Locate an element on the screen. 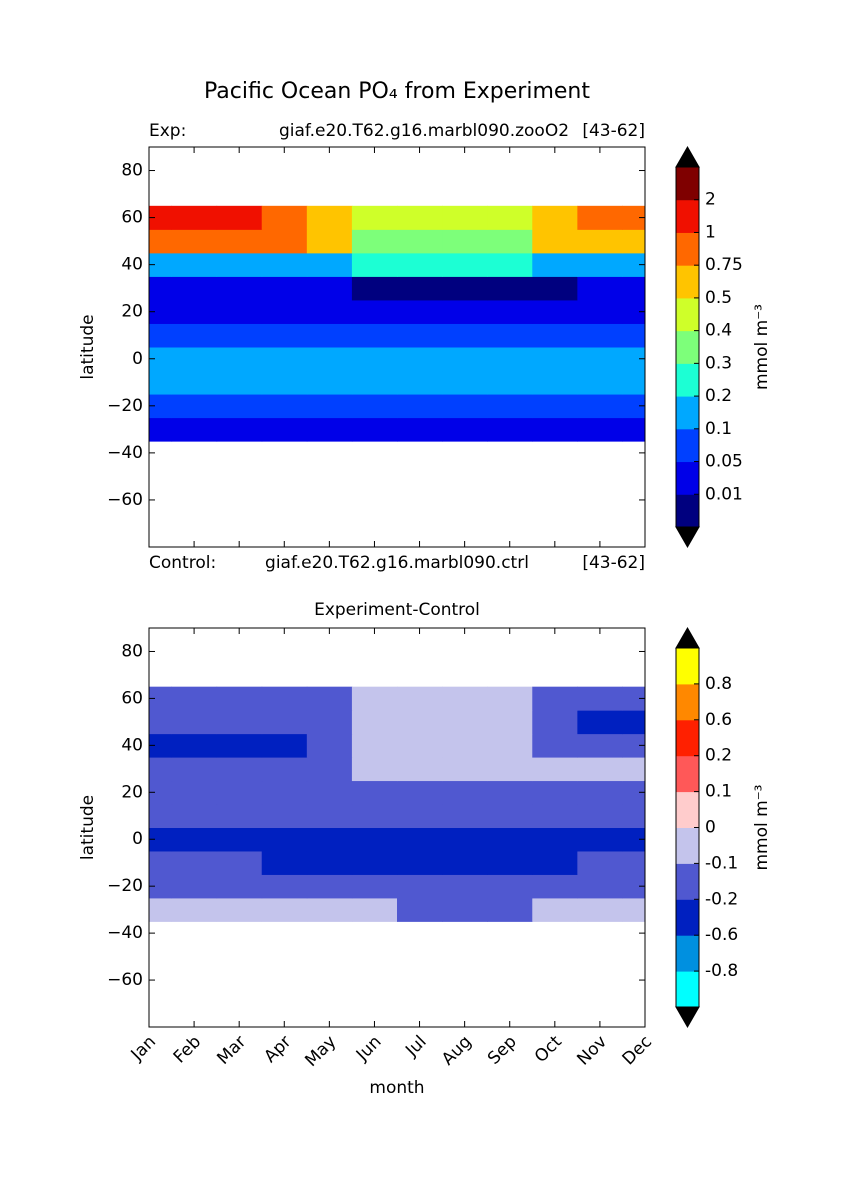 The height and width of the screenshot is (1179, 855). header-left: Exp: is located at coordinates (167, 131).